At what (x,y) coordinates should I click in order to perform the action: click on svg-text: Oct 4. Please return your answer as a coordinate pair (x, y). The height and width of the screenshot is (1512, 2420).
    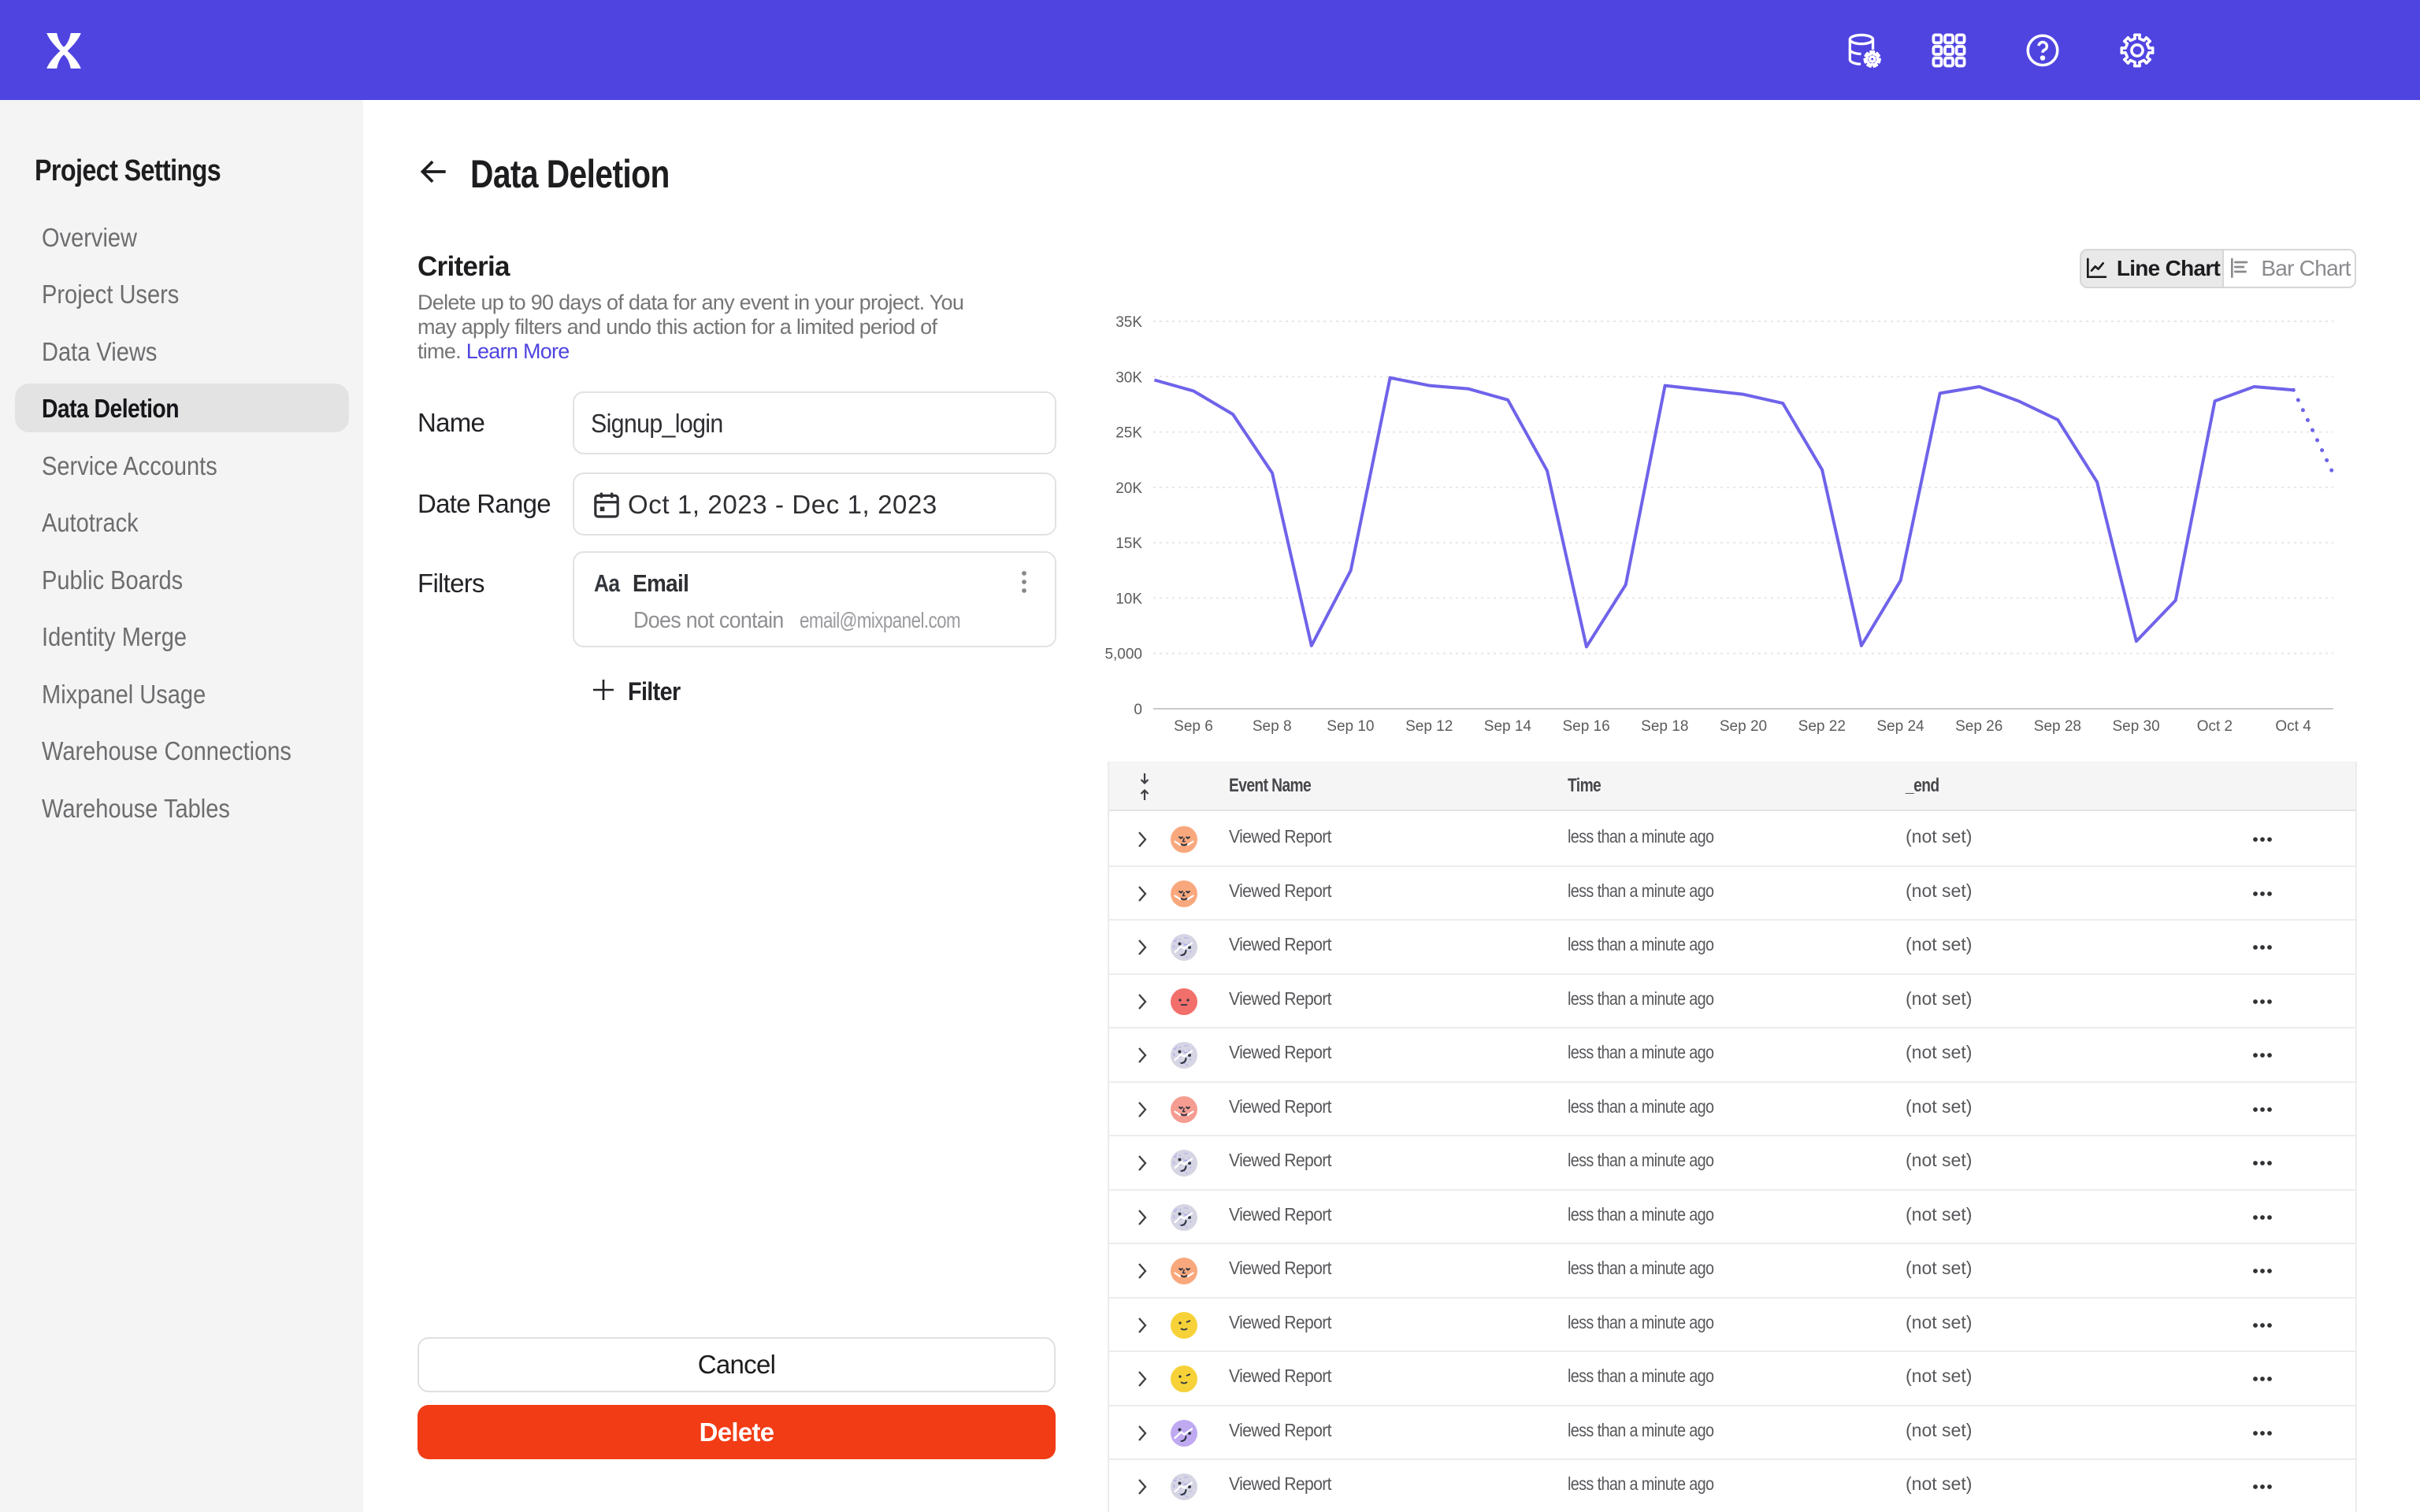
    Looking at the image, I should click on (2293, 726).